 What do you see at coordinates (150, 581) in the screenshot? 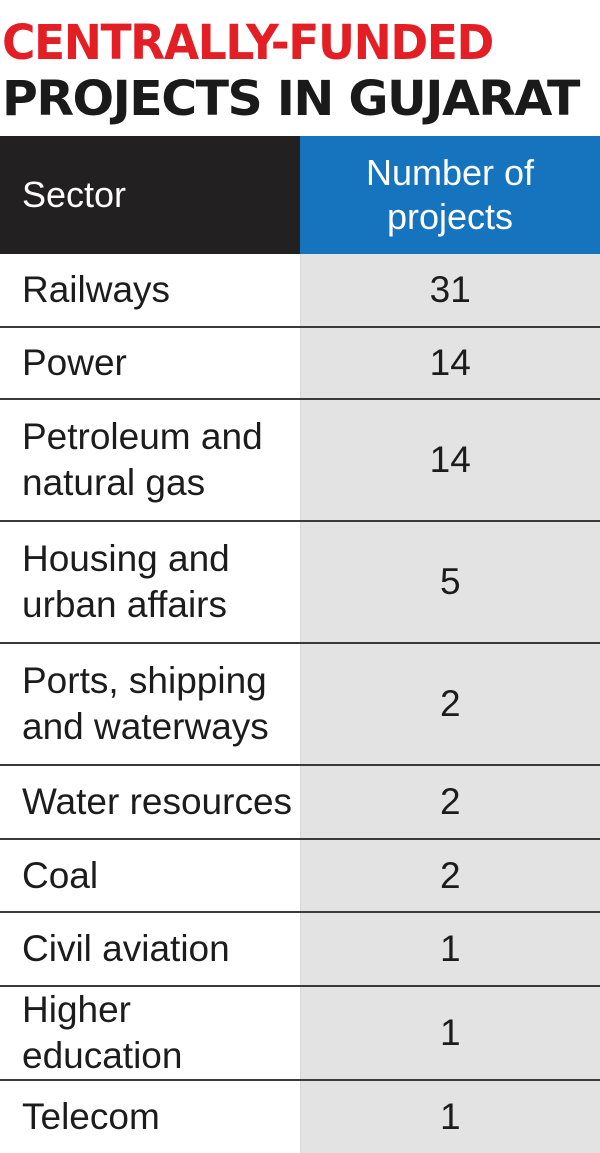
I see `sector-cell: Housing and urban affairs` at bounding box center [150, 581].